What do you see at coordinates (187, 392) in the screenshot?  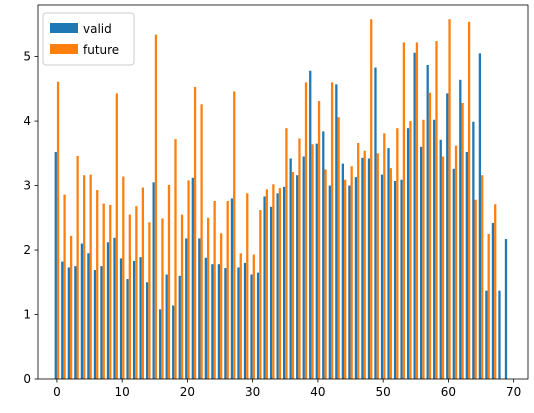 I see `x-tick-label: 20` at bounding box center [187, 392].